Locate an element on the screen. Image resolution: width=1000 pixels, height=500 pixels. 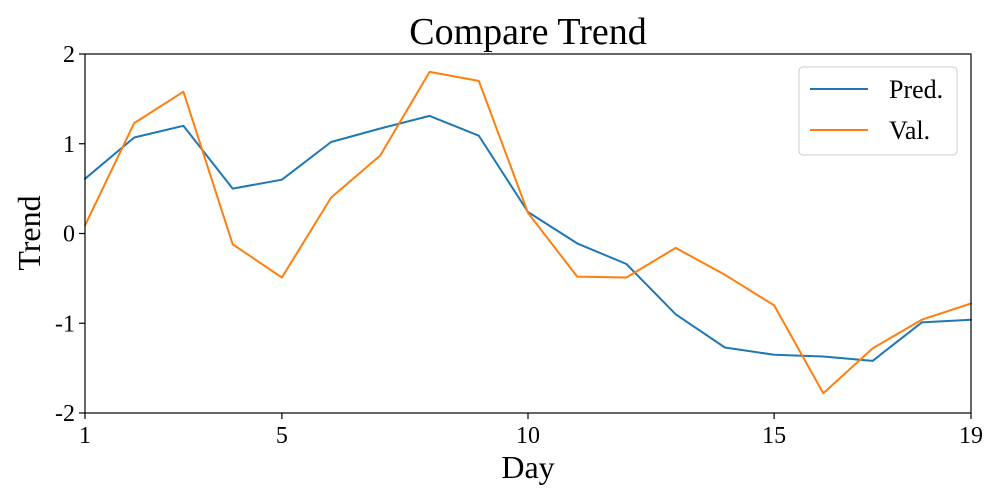
x-tick-label: 10 is located at coordinates (528, 436).